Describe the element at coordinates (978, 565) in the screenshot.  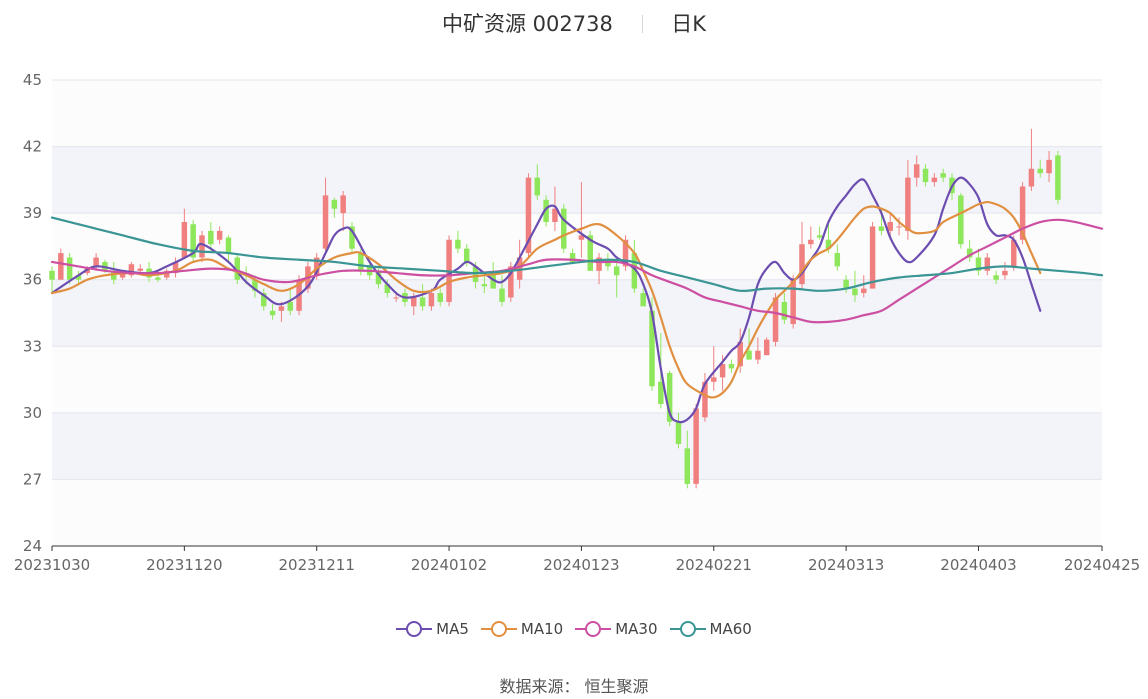
I see `x-tick-label: 20240403` at that location.